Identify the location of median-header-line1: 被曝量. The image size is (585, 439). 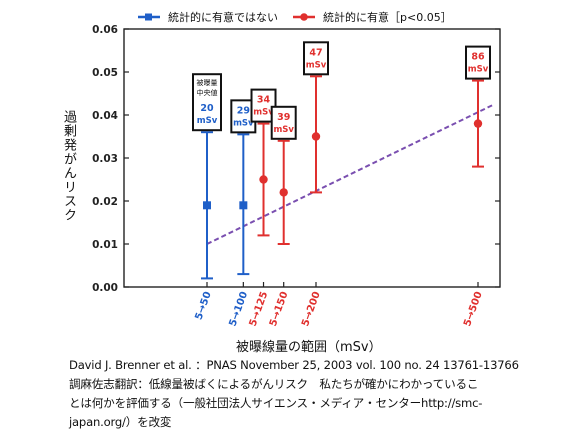
(207, 82).